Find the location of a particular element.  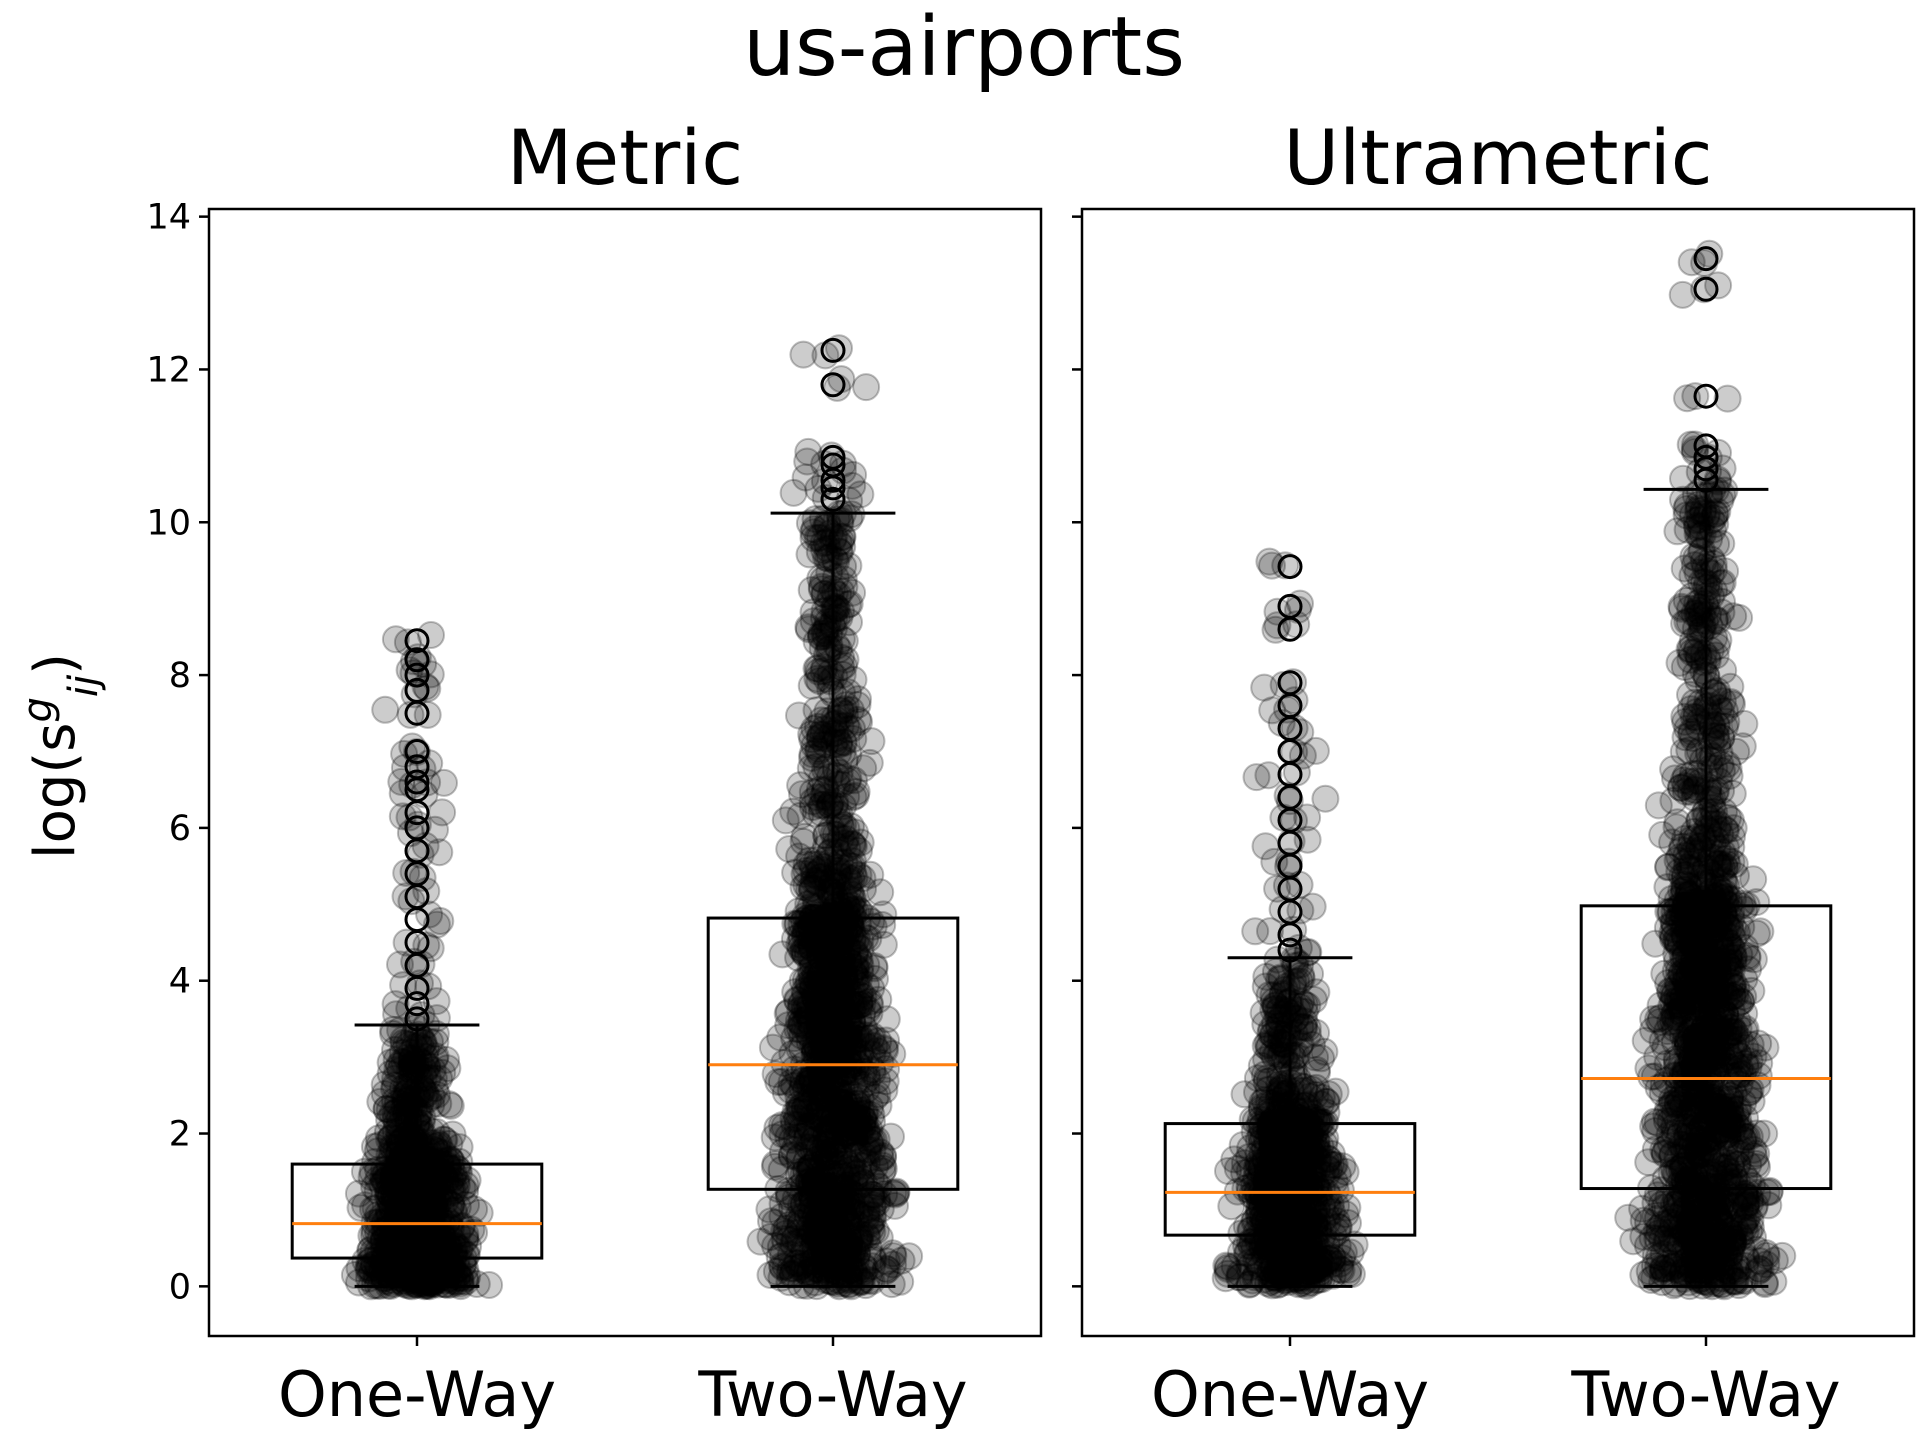

x-tick-label: Two-Way is located at coordinates (832, 1394).